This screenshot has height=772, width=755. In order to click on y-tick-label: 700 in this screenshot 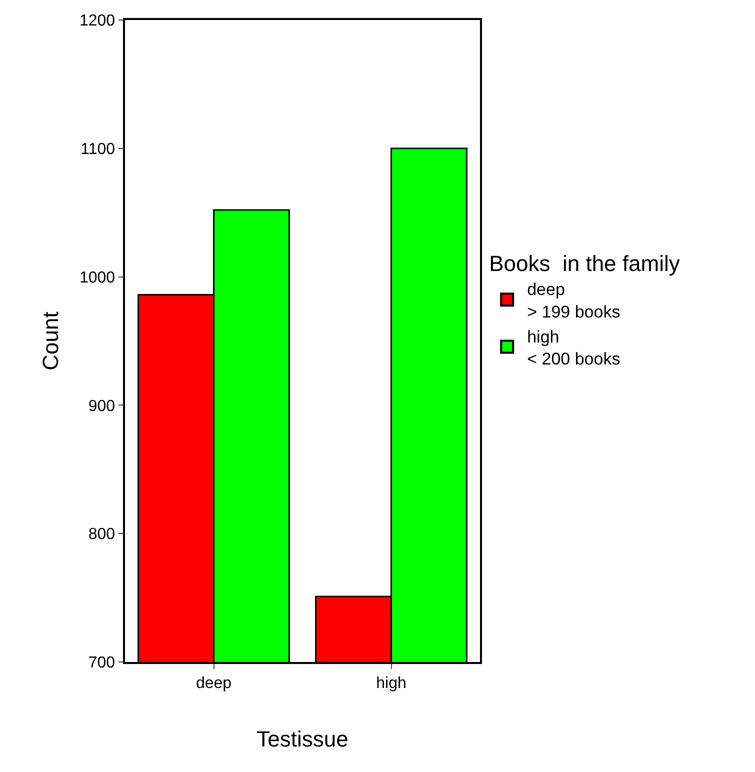, I will do `click(102, 663)`.